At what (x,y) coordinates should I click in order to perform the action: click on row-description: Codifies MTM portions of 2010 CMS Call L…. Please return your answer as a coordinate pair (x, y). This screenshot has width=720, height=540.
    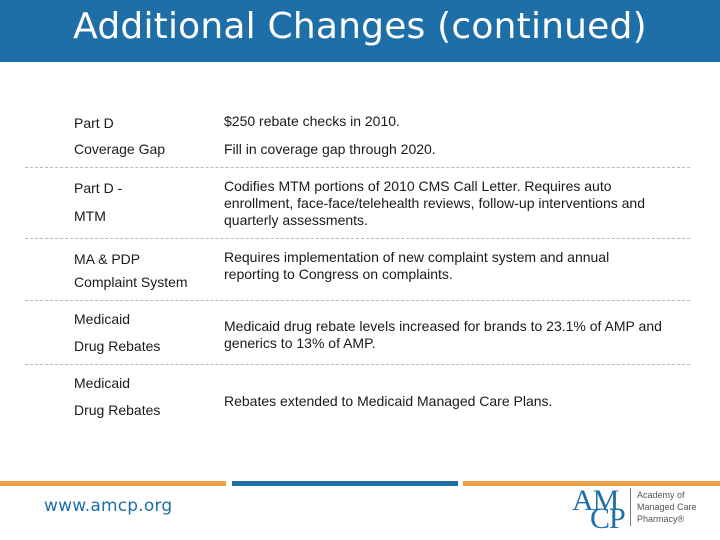
    Looking at the image, I should click on (435, 203).